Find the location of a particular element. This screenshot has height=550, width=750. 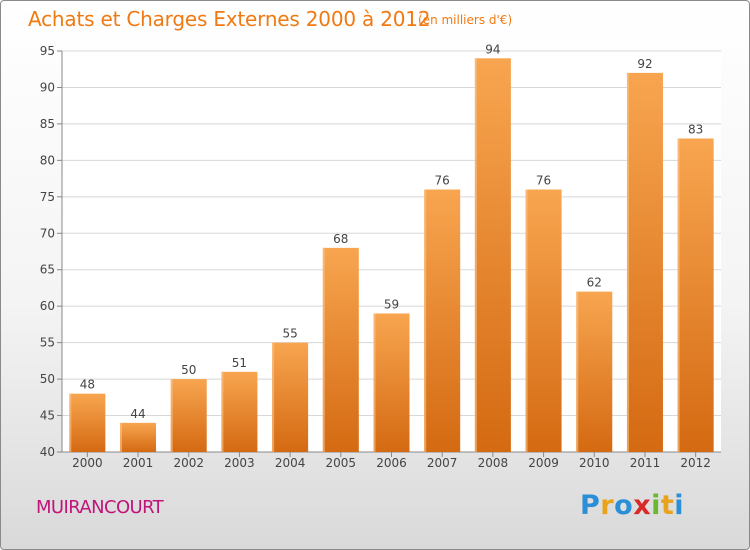

x-tick-label: 2009 is located at coordinates (543, 463).